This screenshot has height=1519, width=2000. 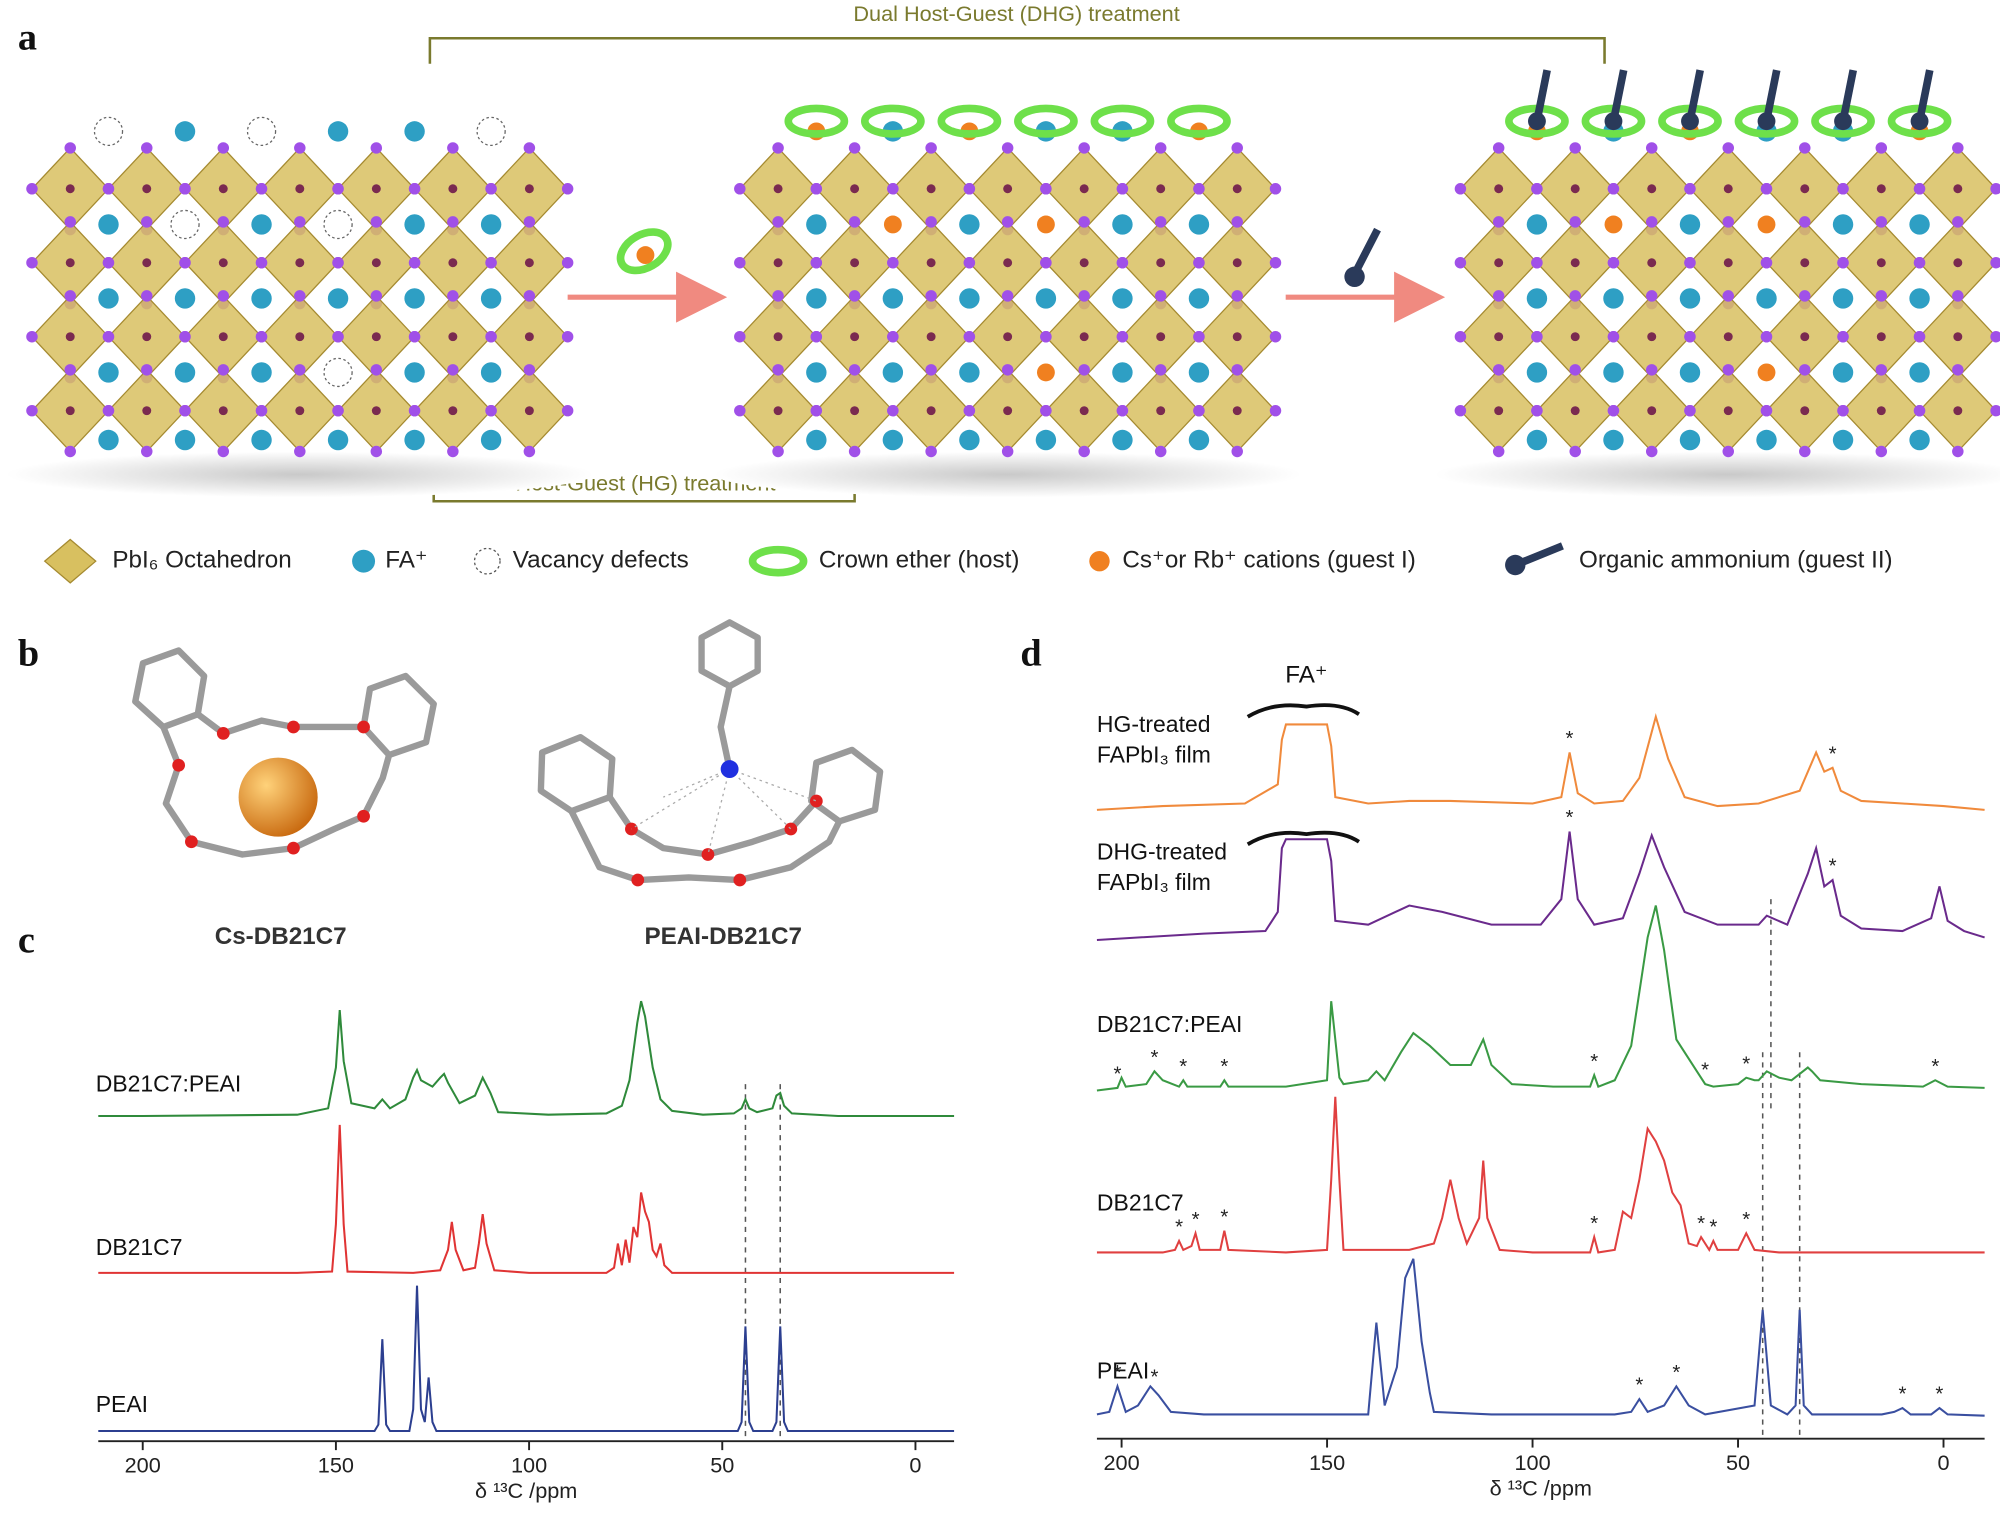 I want to click on legend-icon, so click(x=364, y=561).